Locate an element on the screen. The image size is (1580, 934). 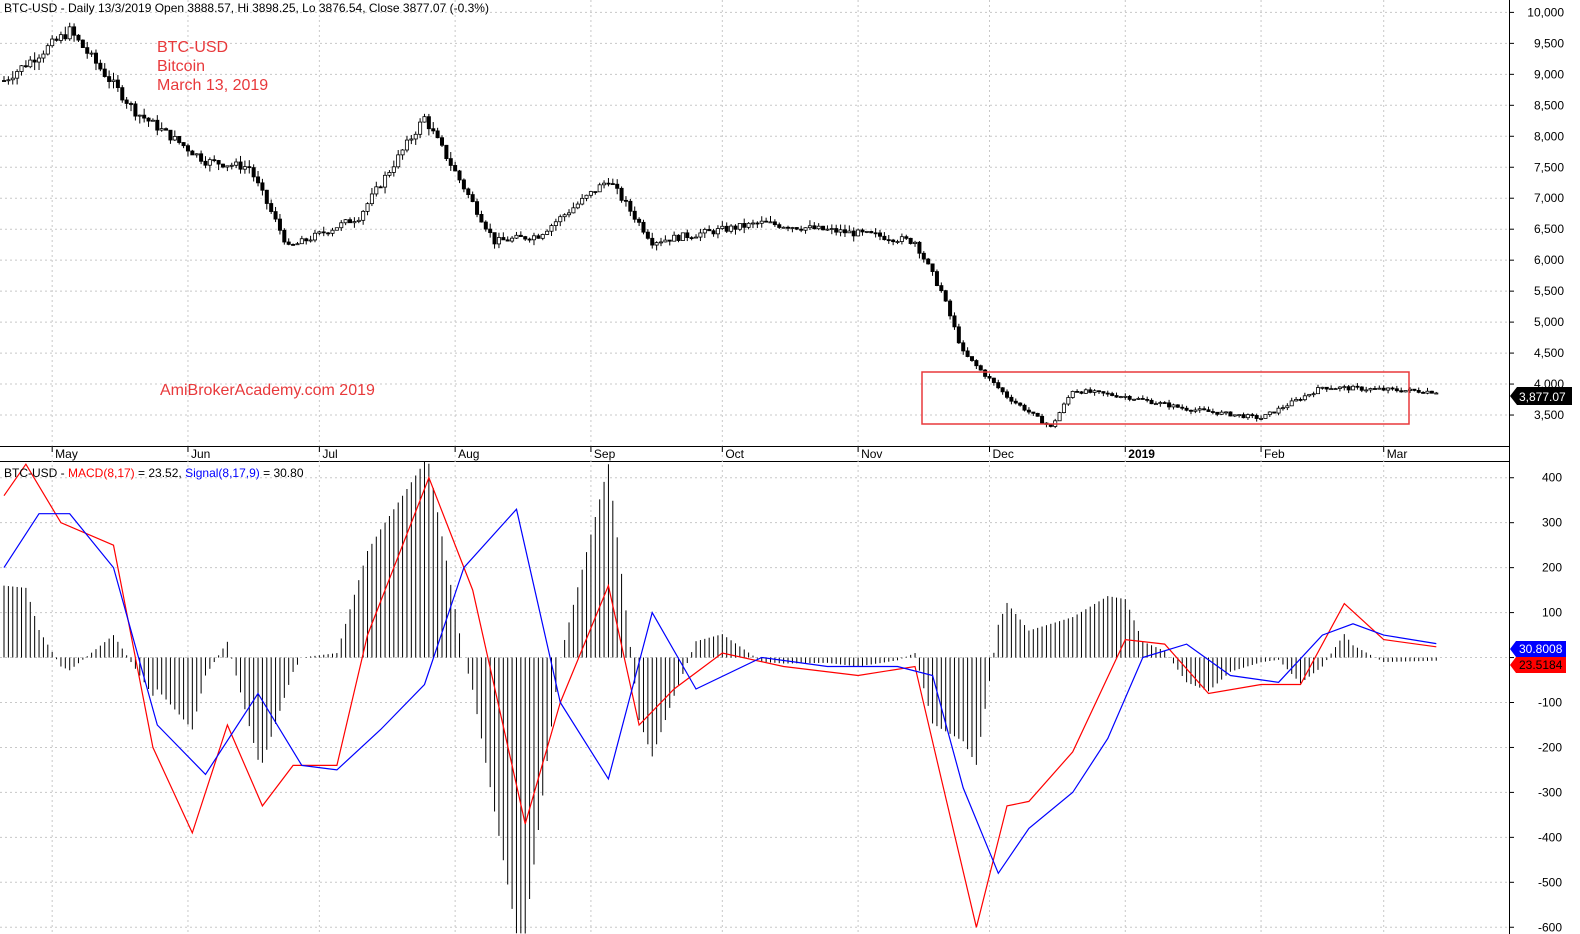
macd-axis: -600-500-400-300-200-1000100200300400 is located at coordinates (1535, 702).